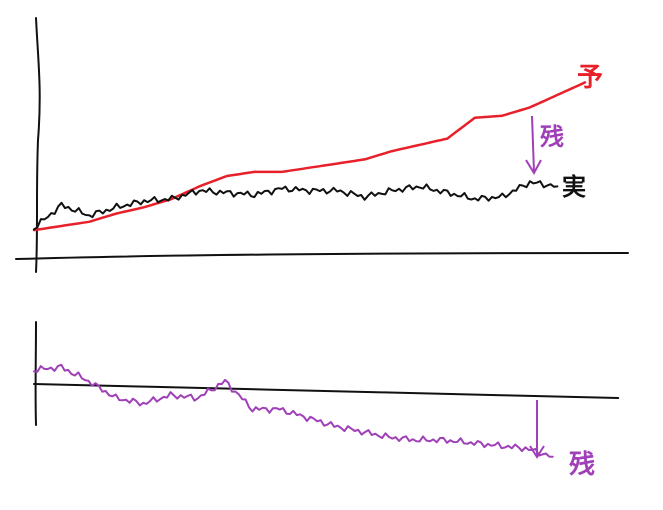 This screenshot has width=663, height=510. What do you see at coordinates (533, 145) in the screenshot?
I see `residual-arrow-top` at bounding box center [533, 145].